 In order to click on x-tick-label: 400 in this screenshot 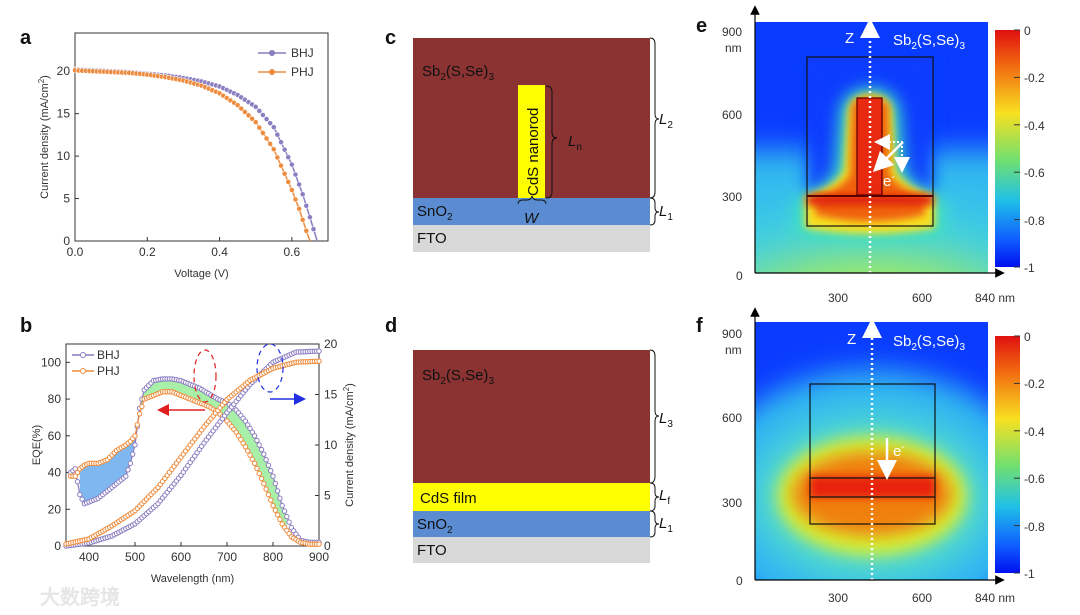, I will do `click(89, 557)`.